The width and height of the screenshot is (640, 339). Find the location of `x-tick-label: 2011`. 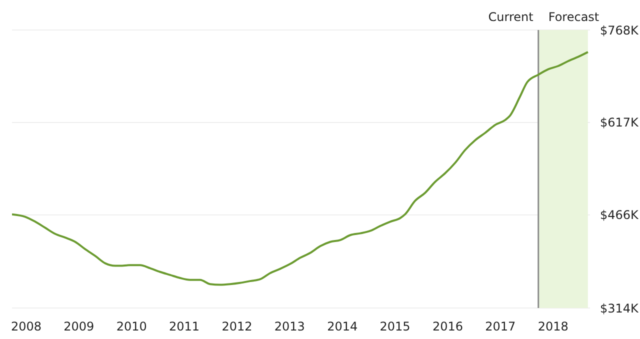

x-tick-label: 2011 is located at coordinates (184, 327).